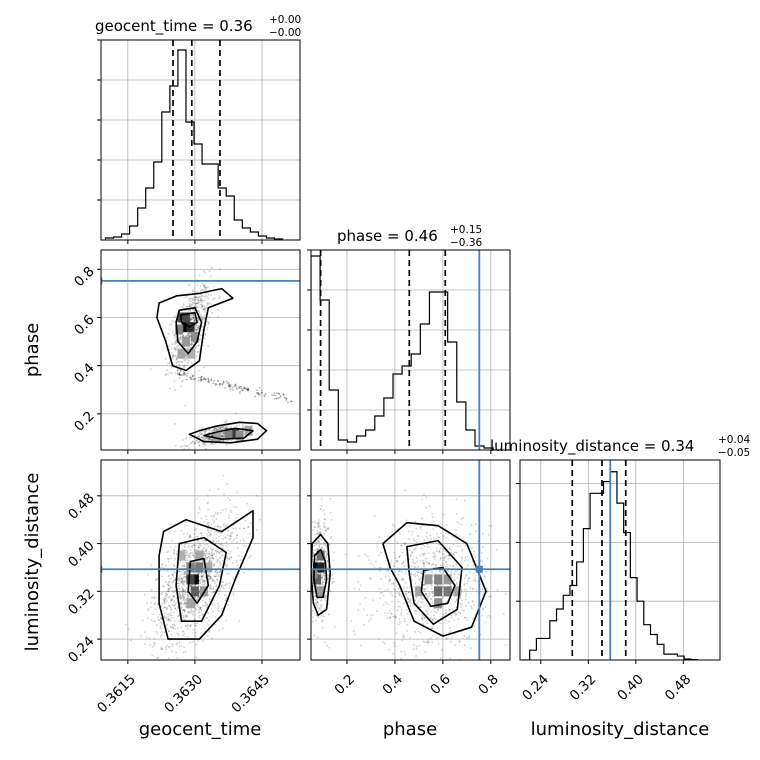 The image size is (760, 760). Describe the element at coordinates (678, 687) in the screenshot. I see `xtick-label-luminosity_distance: 0.48` at that location.